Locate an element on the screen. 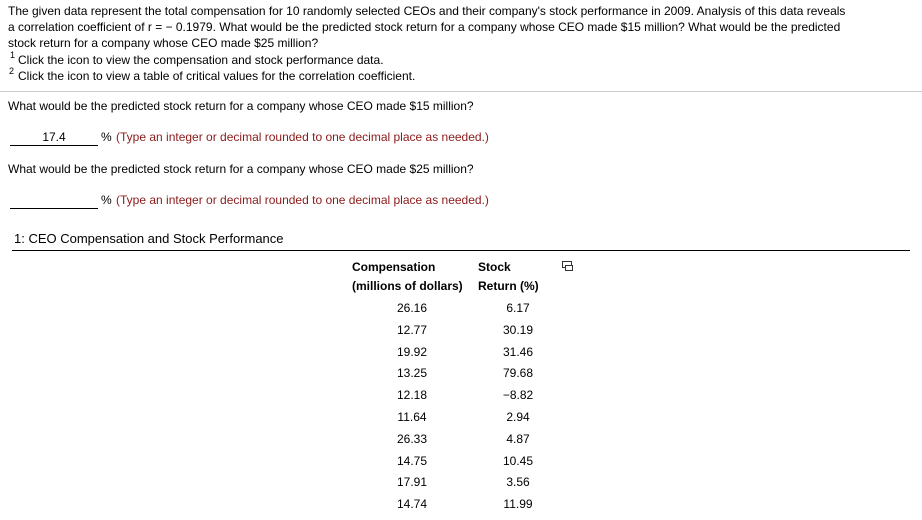 This screenshot has width=922, height=520. column-header: Stock is located at coordinates (494, 267).